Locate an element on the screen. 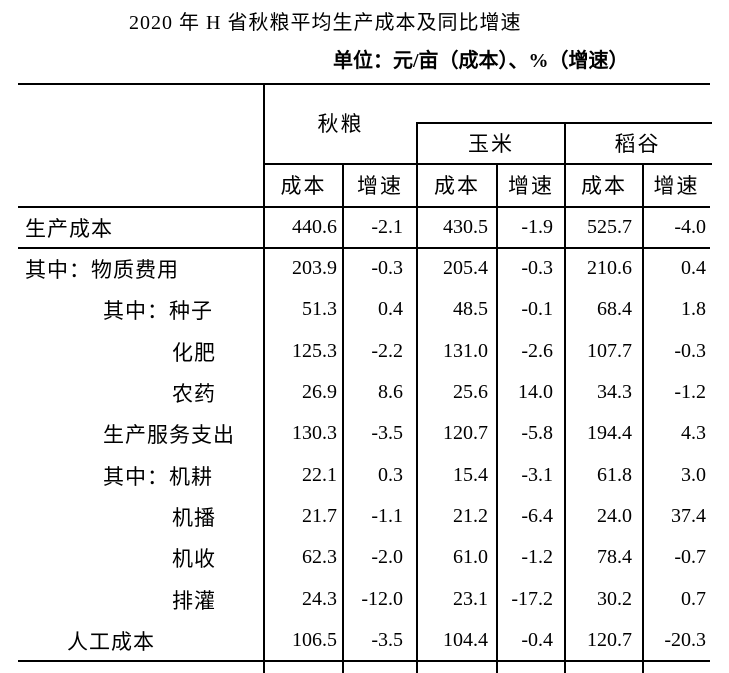 The height and width of the screenshot is (673, 729). table-row: 其中：物质费用 203.9 -0.3 205.4 -0.3 210.6 0.4 is located at coordinates (364, 268).